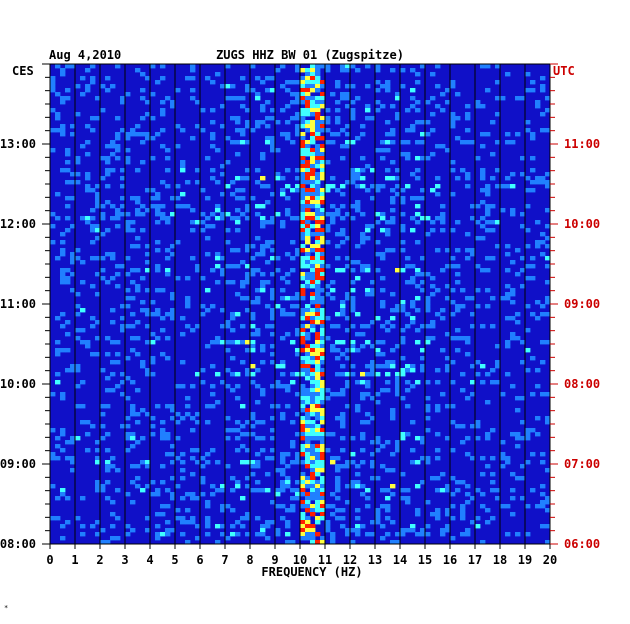 The height and width of the screenshot is (624, 630). I want to click on x-axis-label: FREQUENCY (HZ), so click(311, 572).